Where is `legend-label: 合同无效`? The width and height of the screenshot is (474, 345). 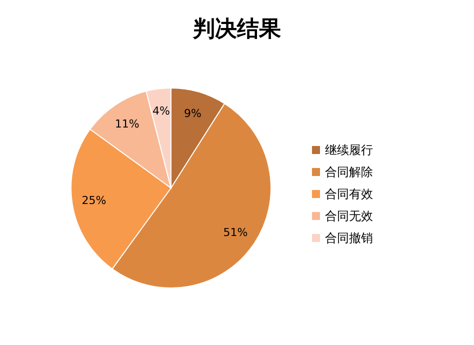 legend-label: 合同无效 is located at coordinates (349, 216).